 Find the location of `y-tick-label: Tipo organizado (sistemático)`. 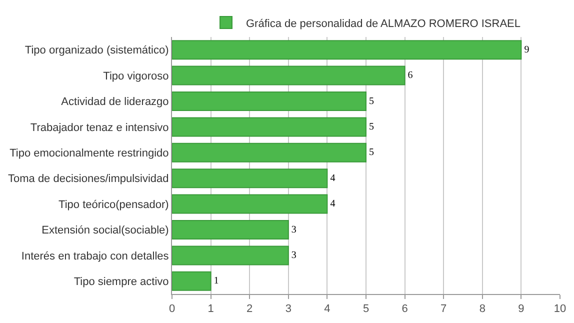

y-tick-label: Tipo organizado (sistemático) is located at coordinates (96, 50).